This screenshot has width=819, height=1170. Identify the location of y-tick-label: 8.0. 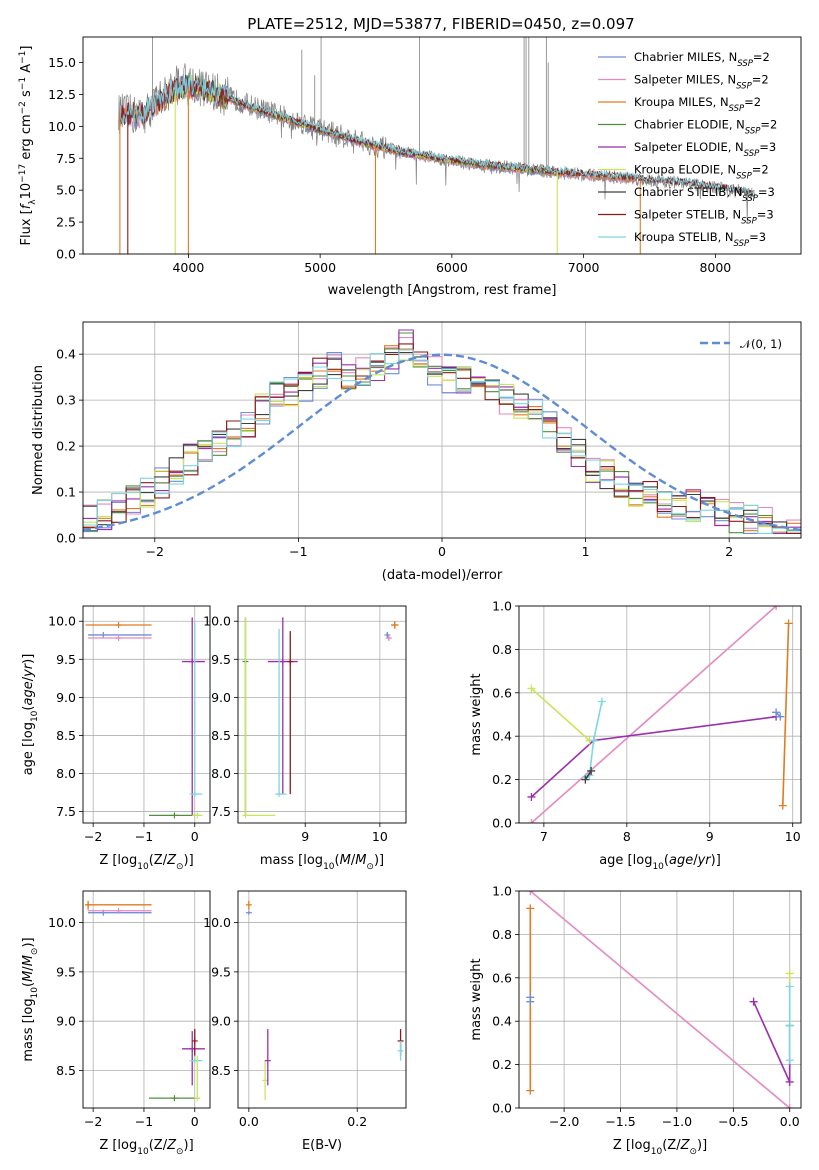
(221, 773).